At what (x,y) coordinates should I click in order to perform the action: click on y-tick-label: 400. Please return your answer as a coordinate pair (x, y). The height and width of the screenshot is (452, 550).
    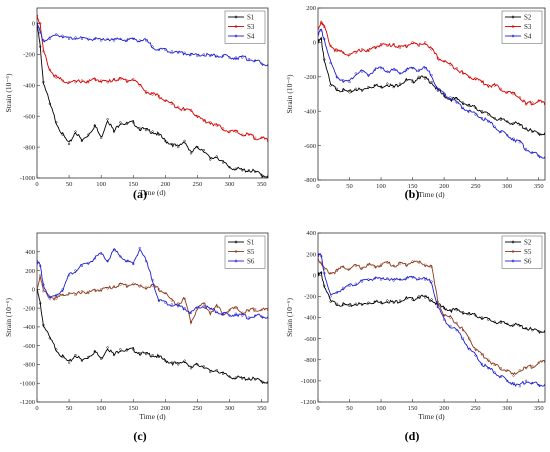
    Looking at the image, I should click on (311, 233).